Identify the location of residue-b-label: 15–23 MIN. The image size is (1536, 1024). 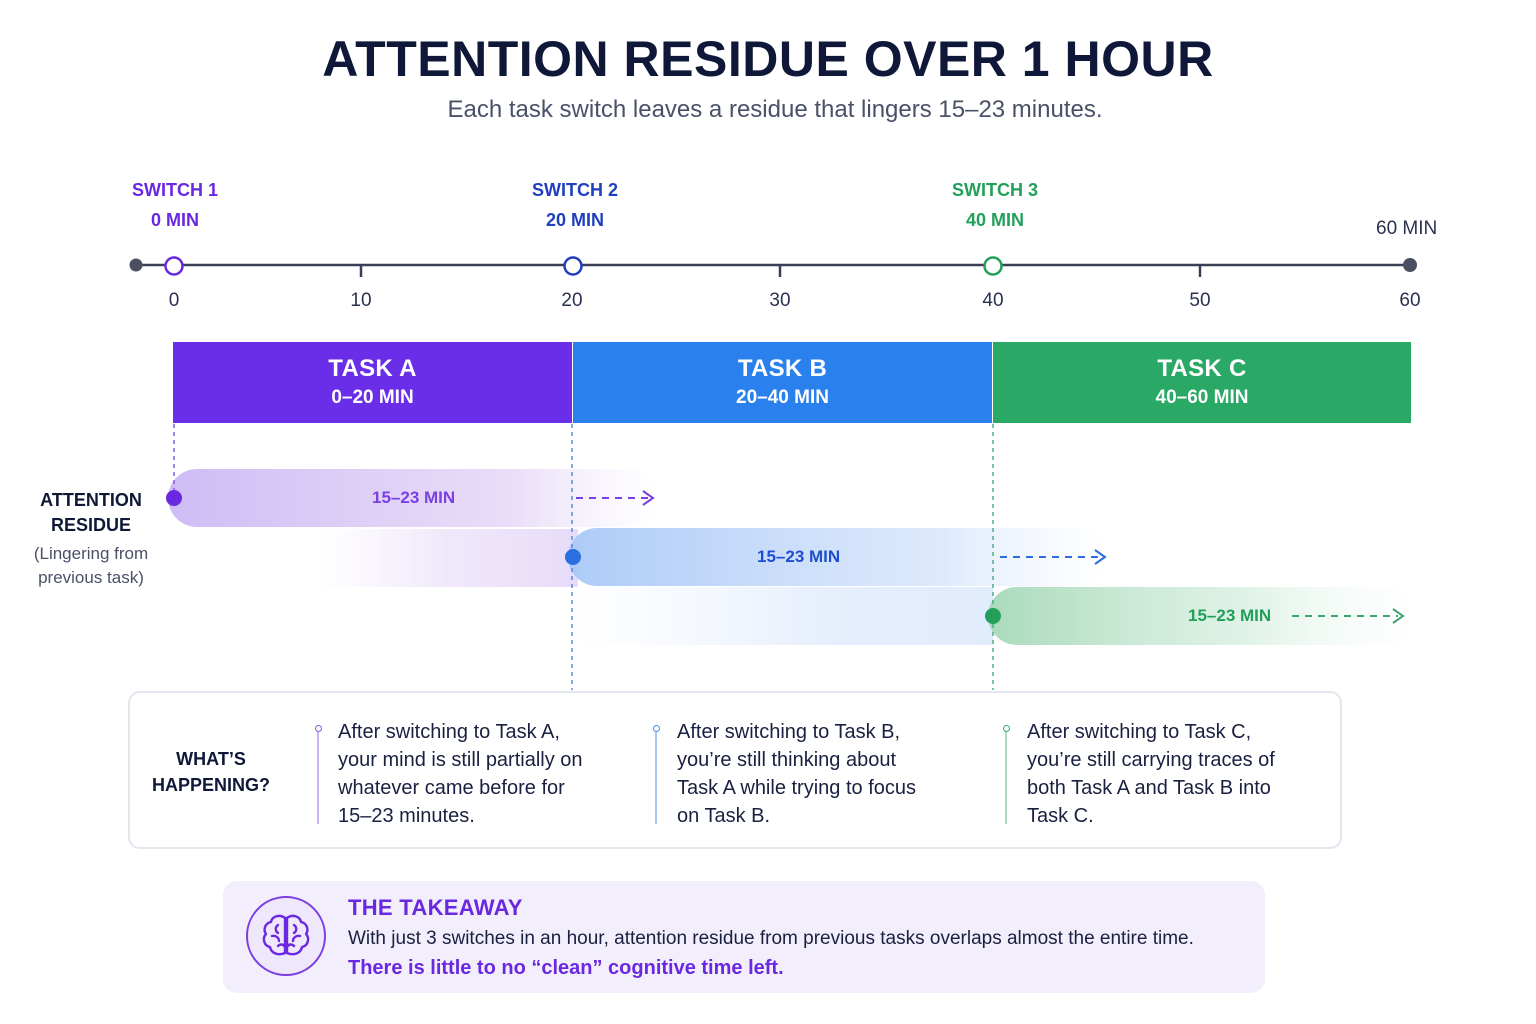
(799, 556).